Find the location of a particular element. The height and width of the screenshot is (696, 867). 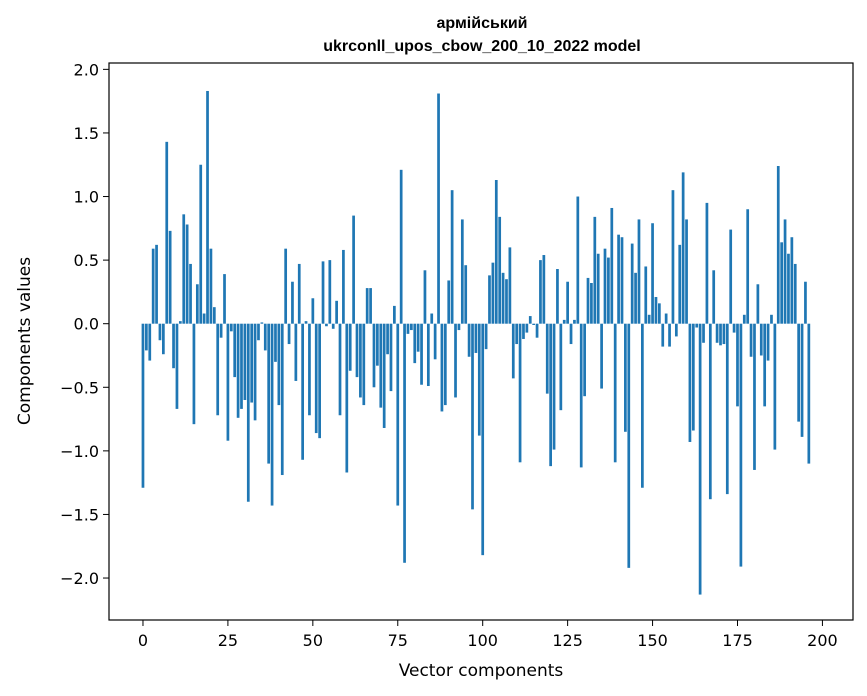

x-axis-ticks: 0 25 50 75 100 125 150 175 200 is located at coordinates (488, 635).